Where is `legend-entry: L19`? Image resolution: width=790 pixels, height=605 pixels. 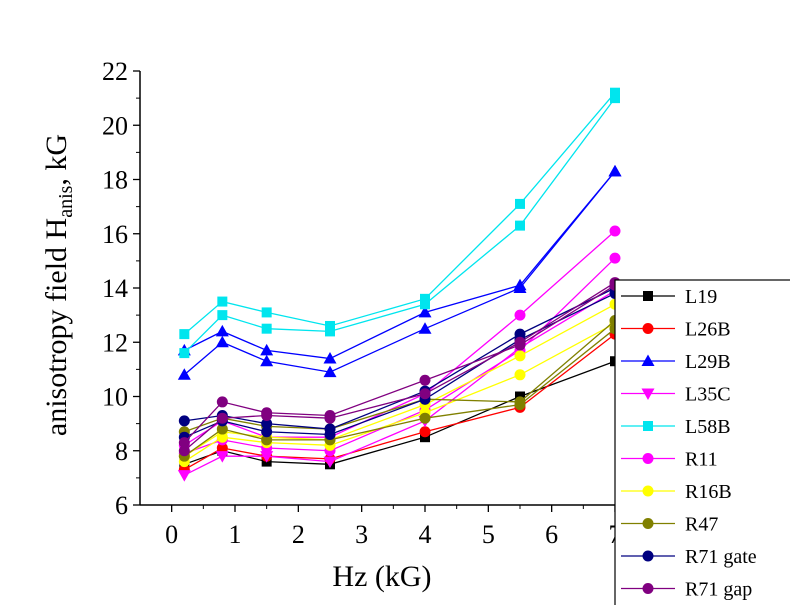 legend-entry: L19 is located at coordinates (669, 297).